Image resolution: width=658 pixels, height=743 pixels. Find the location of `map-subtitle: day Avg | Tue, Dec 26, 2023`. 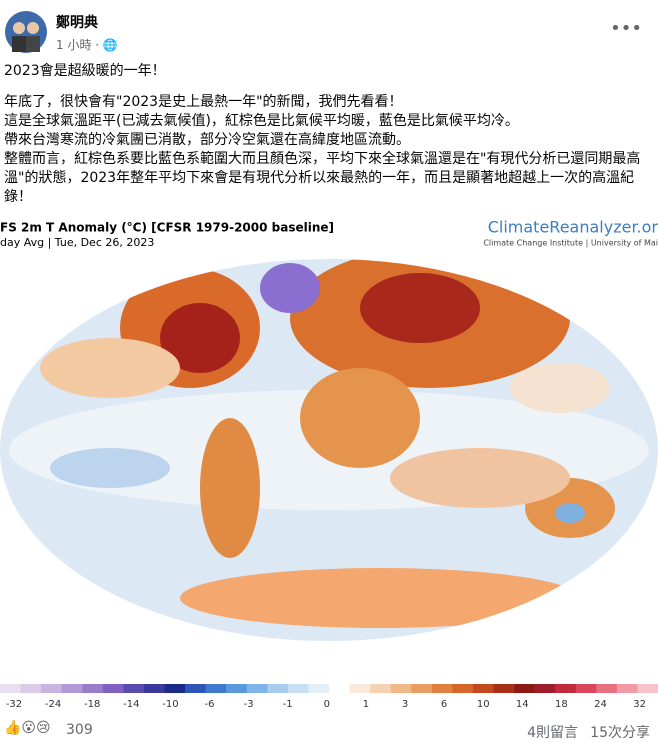

map-subtitle: day Avg | Tue, Dec 26, 2023 is located at coordinates (77, 242).